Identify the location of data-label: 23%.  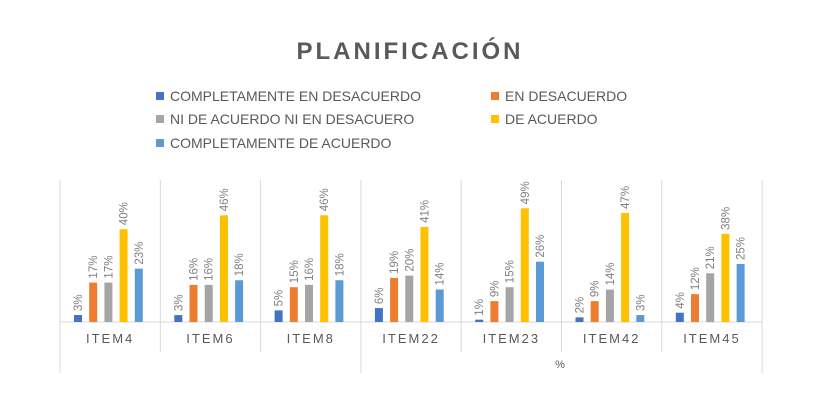
(140, 253).